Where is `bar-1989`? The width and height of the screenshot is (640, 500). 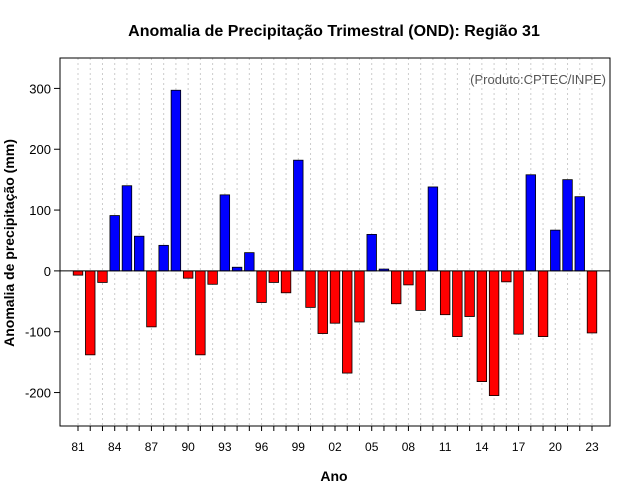
bar-1989 is located at coordinates (176, 180).